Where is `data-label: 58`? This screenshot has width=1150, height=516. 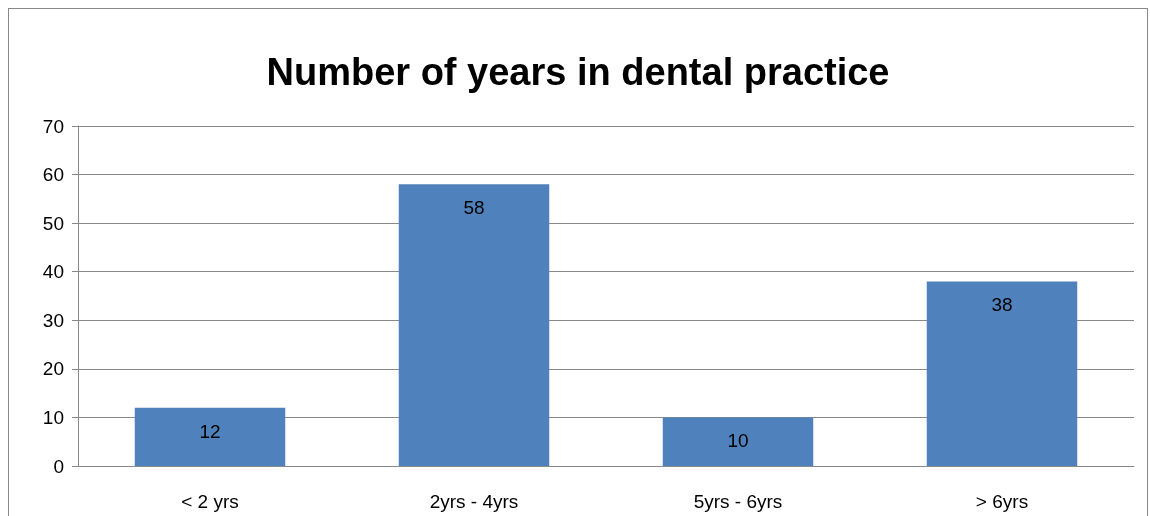 data-label: 58 is located at coordinates (474, 208).